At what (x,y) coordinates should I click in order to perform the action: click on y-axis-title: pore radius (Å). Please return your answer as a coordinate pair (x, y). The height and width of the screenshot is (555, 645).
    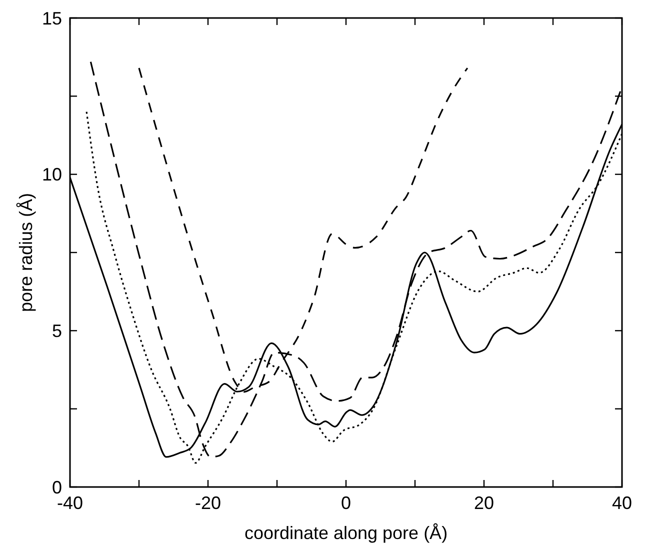
    Looking at the image, I should click on (26, 252).